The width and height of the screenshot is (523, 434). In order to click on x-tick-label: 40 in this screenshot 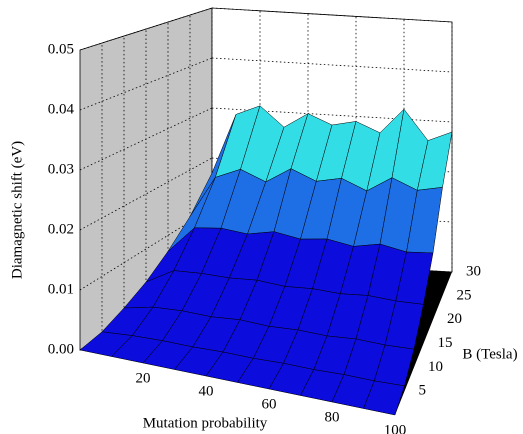, I will do `click(206, 391)`.